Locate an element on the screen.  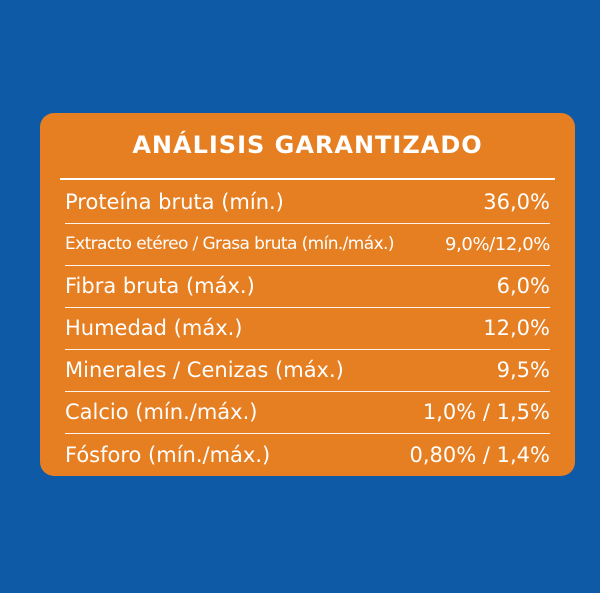
table-row-phosphorus: Fósforo (mín./máx.) 0,80% / 1,4% is located at coordinates (307, 455).